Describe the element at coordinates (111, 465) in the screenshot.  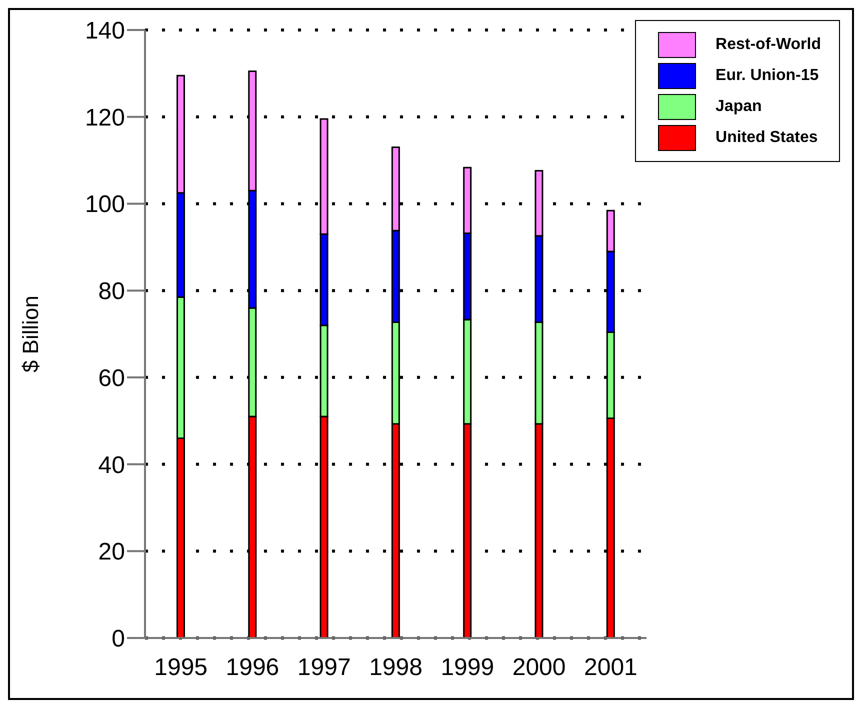
I see `y-tick-label: 40` at that location.